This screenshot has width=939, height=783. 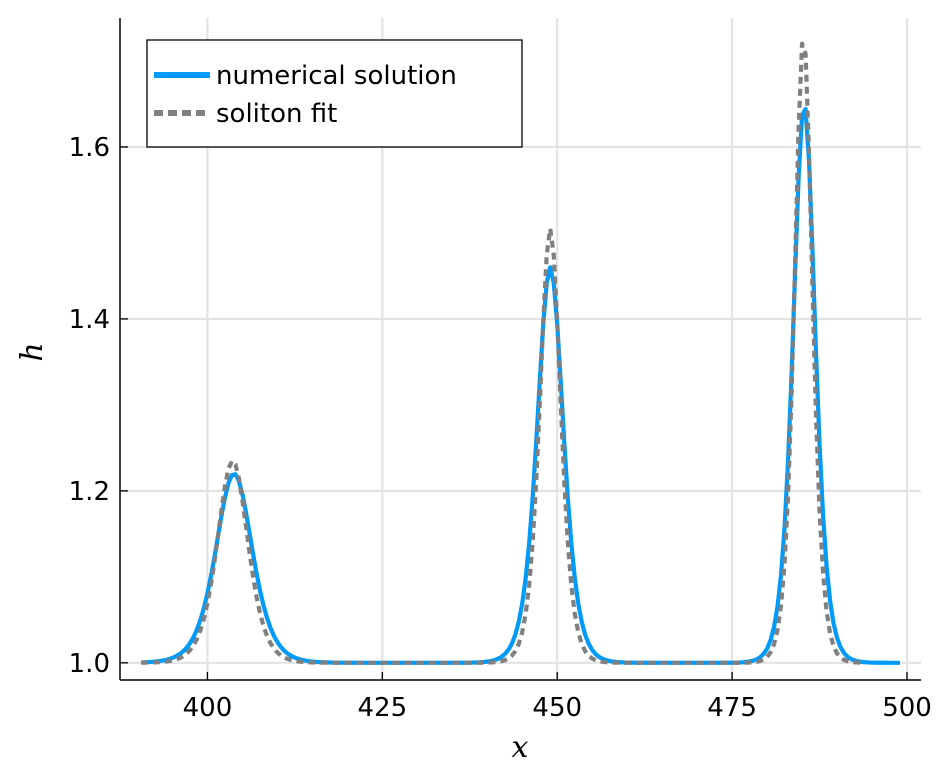 I want to click on y-tick-label: 1.4, so click(x=89, y=320).